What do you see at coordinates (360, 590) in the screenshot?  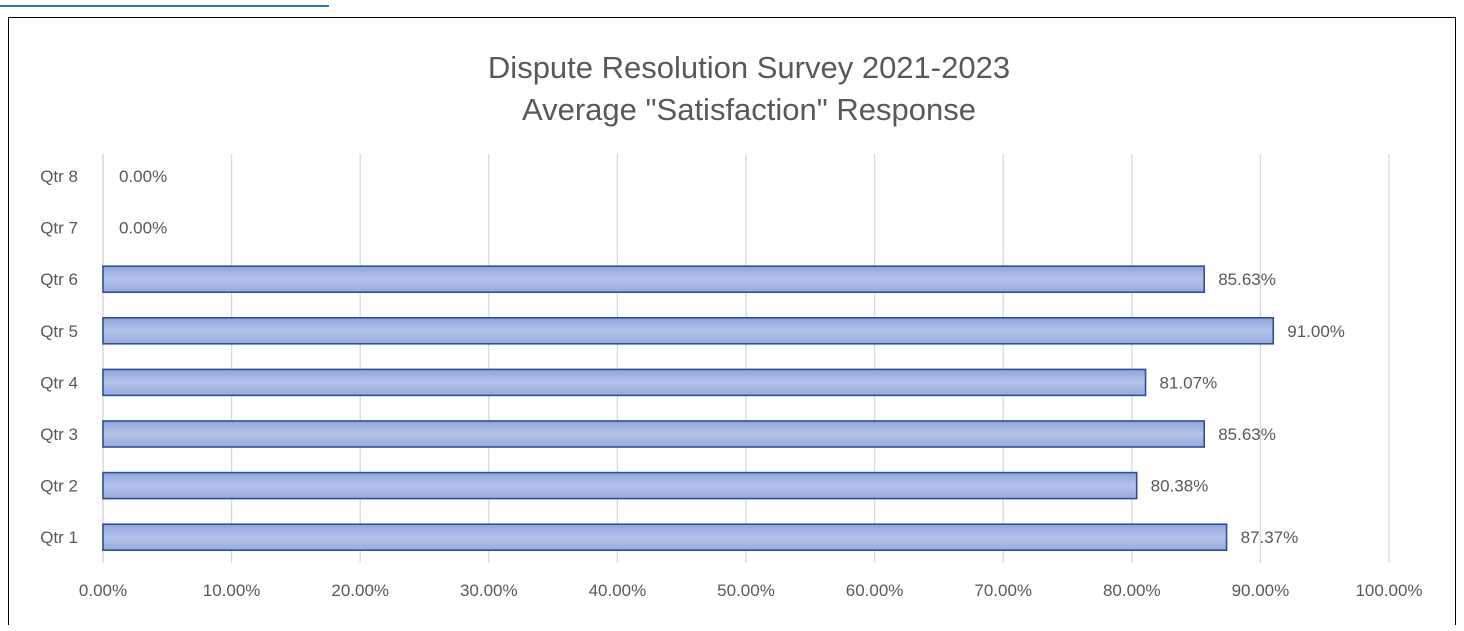 I see `x-tick-label: 20.00%` at bounding box center [360, 590].